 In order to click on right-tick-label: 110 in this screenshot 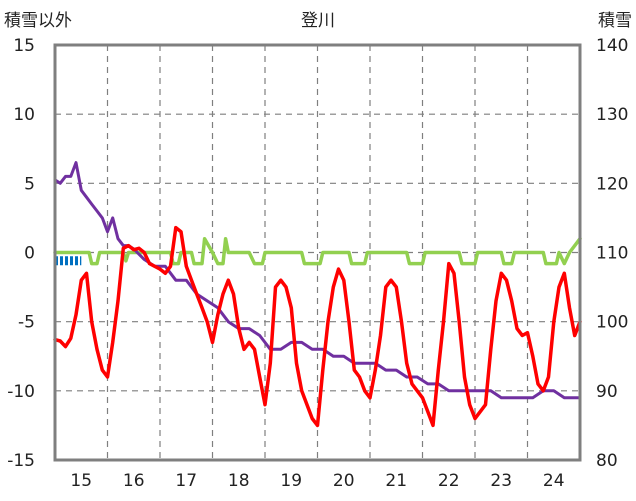, I will do `click(612, 254)`.